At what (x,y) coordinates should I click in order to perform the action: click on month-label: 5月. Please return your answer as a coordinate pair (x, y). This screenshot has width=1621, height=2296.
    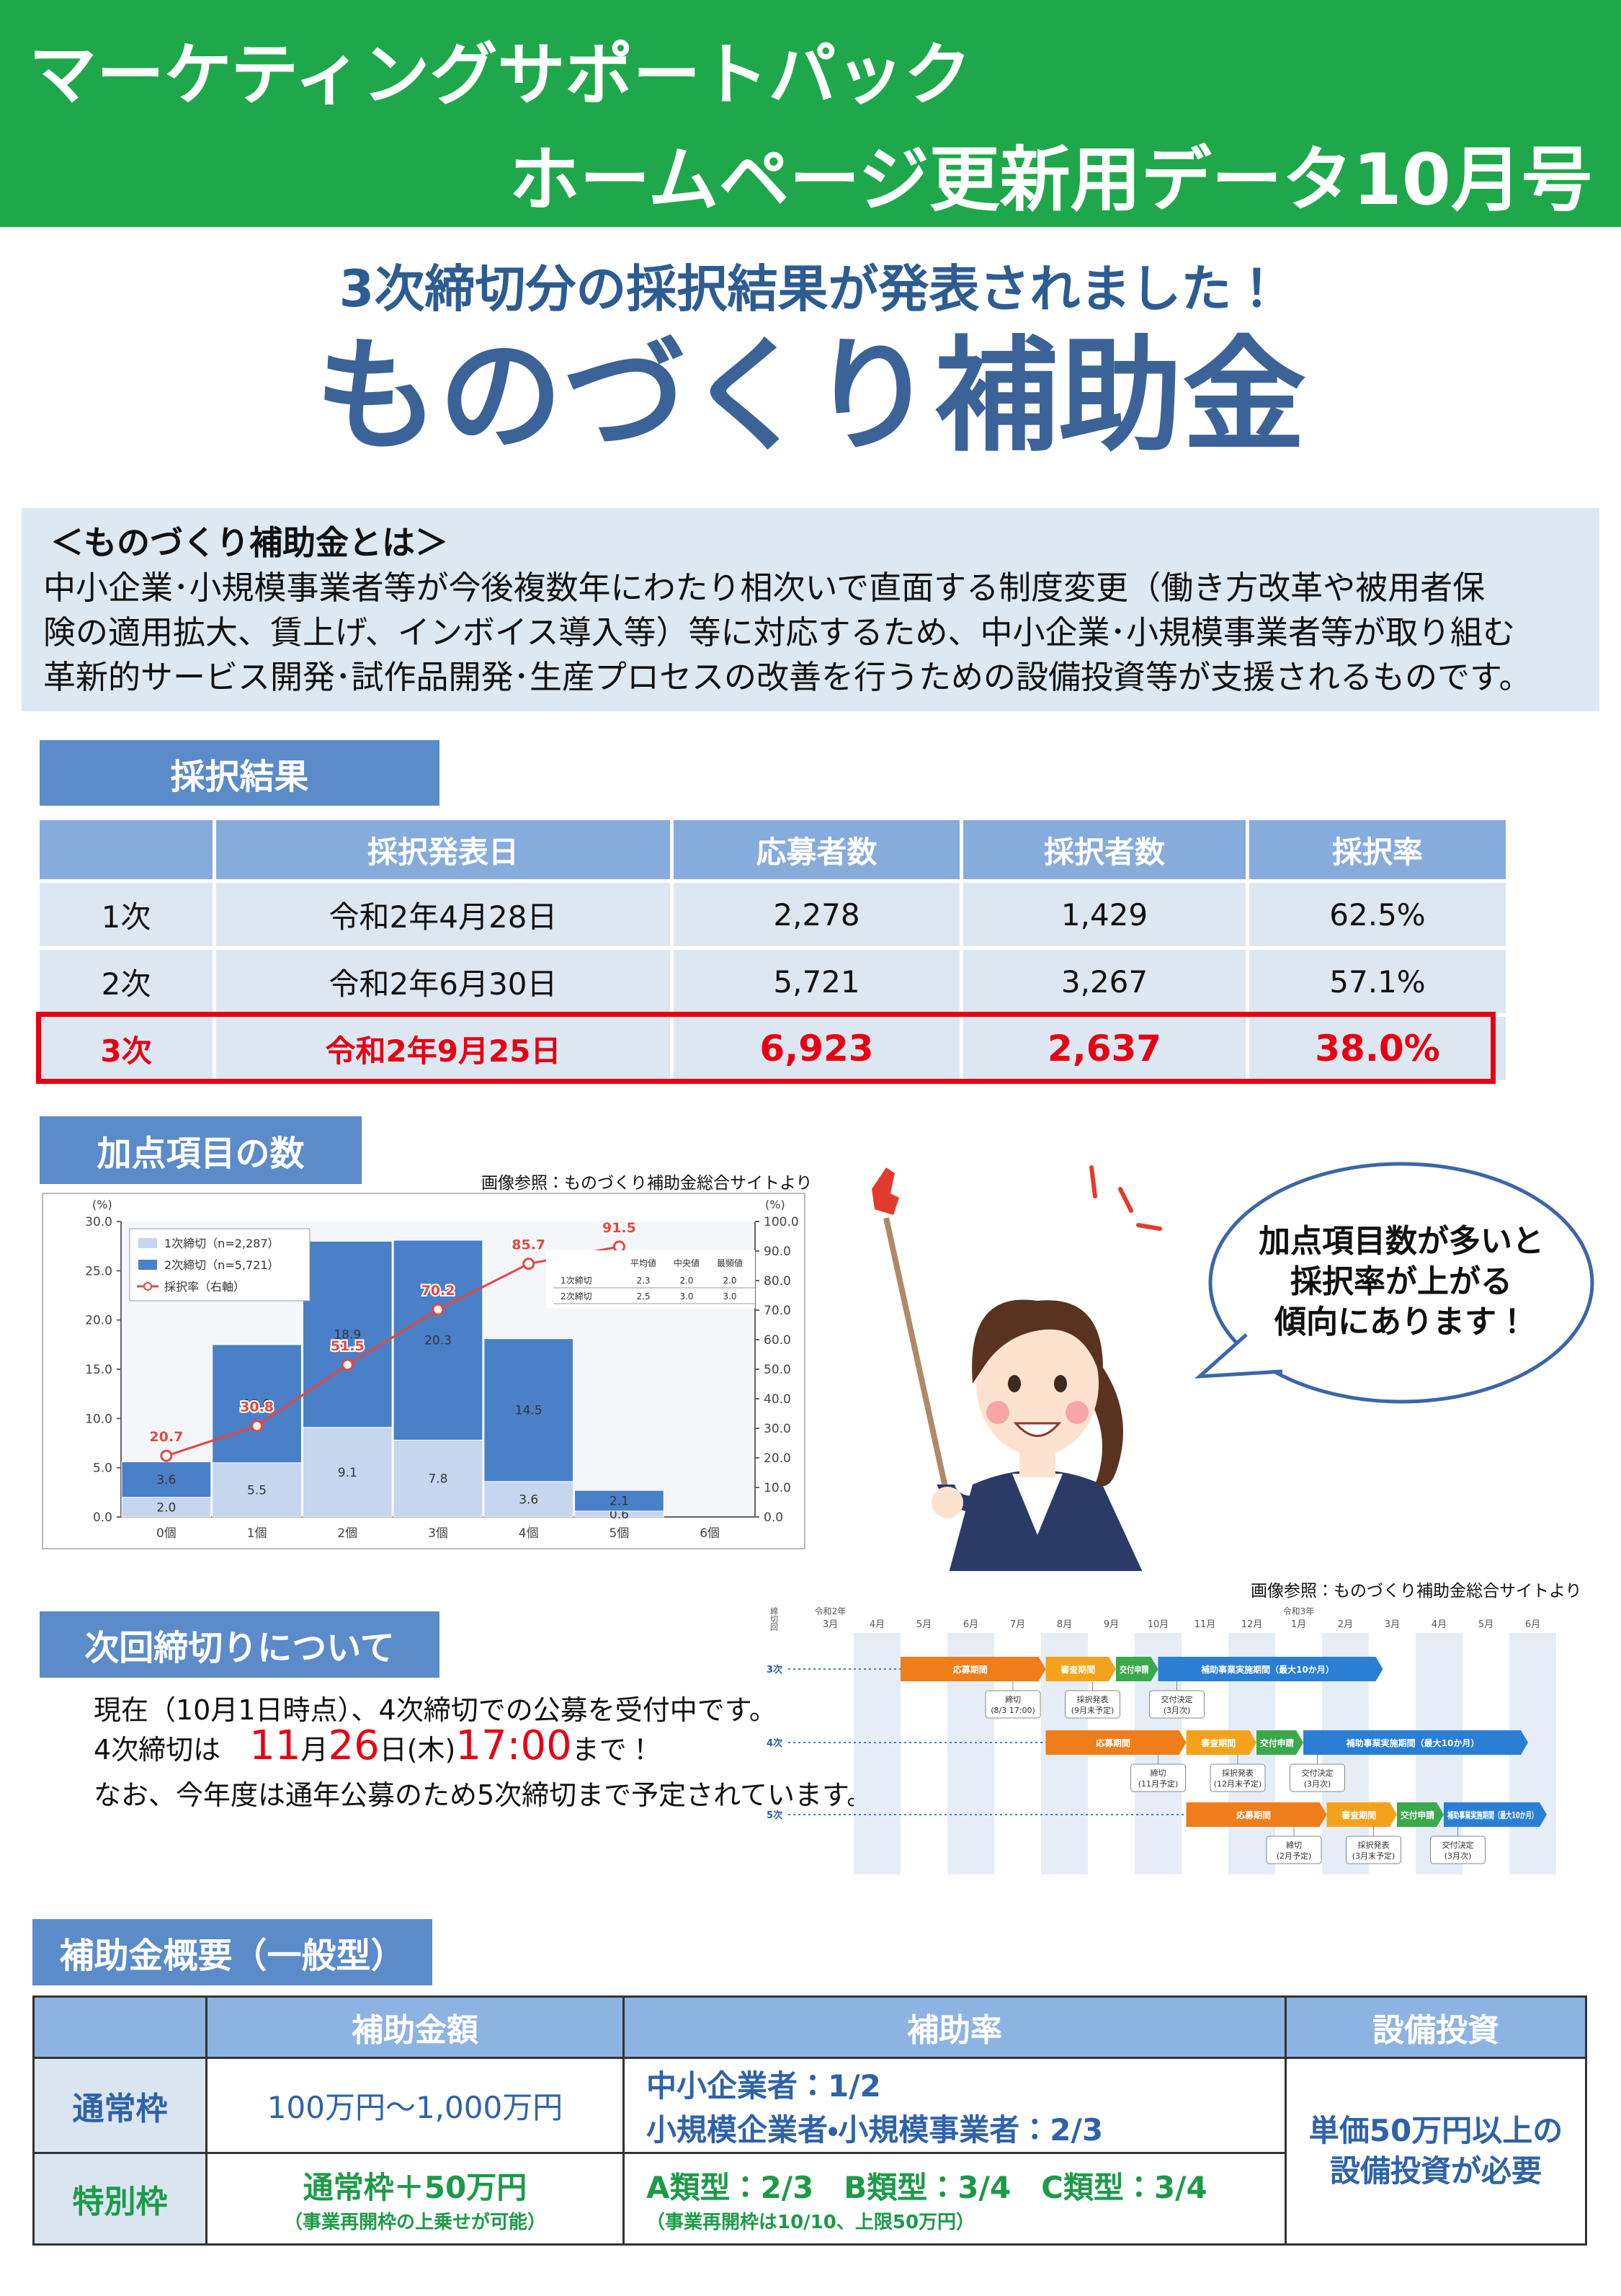
    Looking at the image, I should click on (1485, 1624).